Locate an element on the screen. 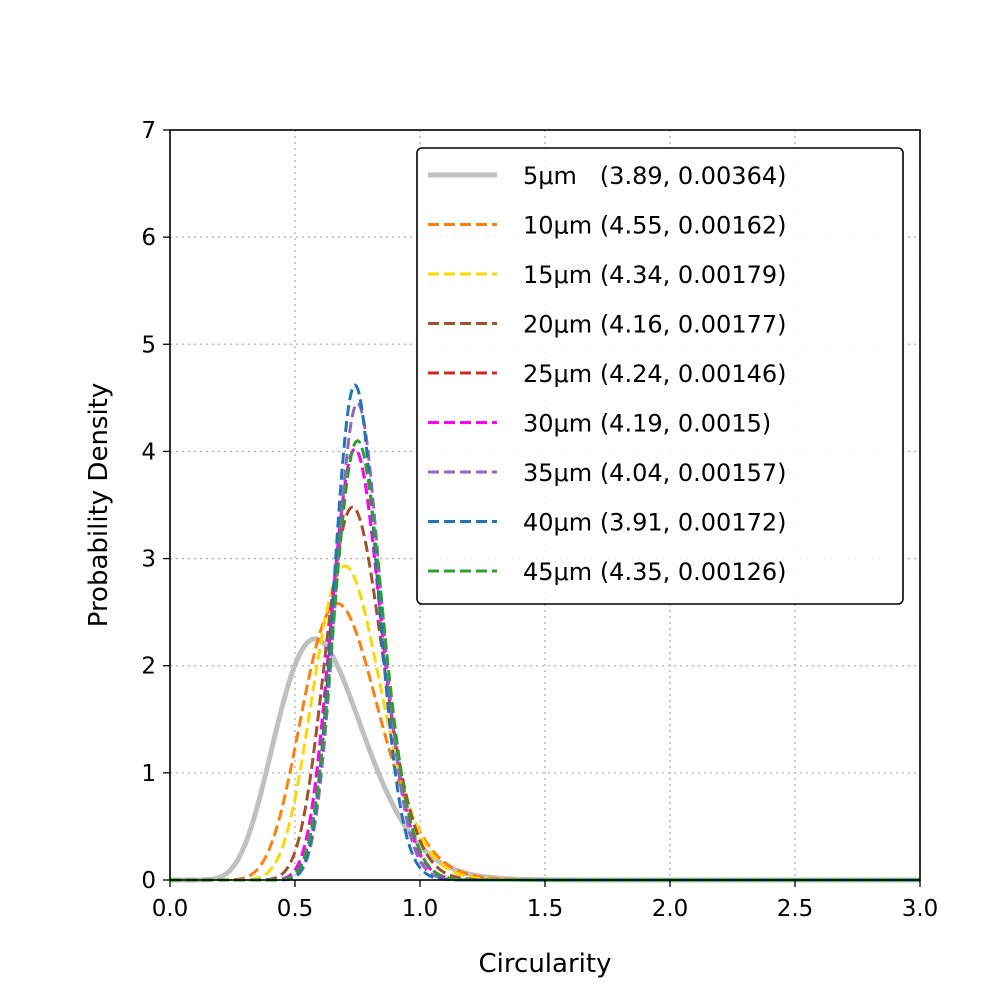  y-tick-label: 2 is located at coordinates (148, 667).